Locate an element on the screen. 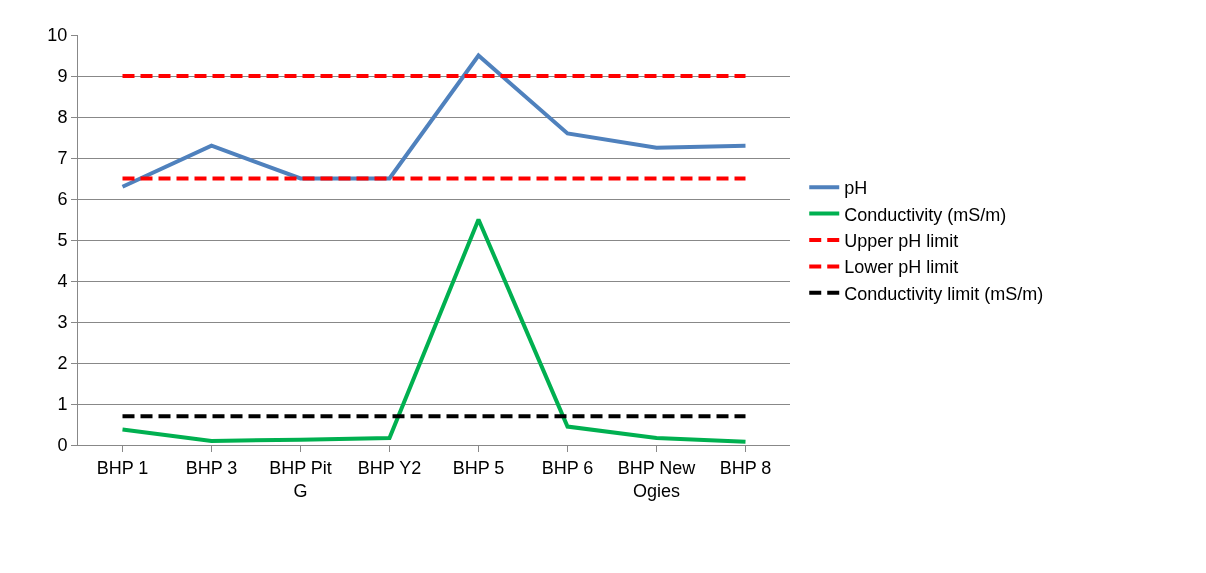 The width and height of the screenshot is (1206, 573). y-tick-label: 10 is located at coordinates (57, 35).